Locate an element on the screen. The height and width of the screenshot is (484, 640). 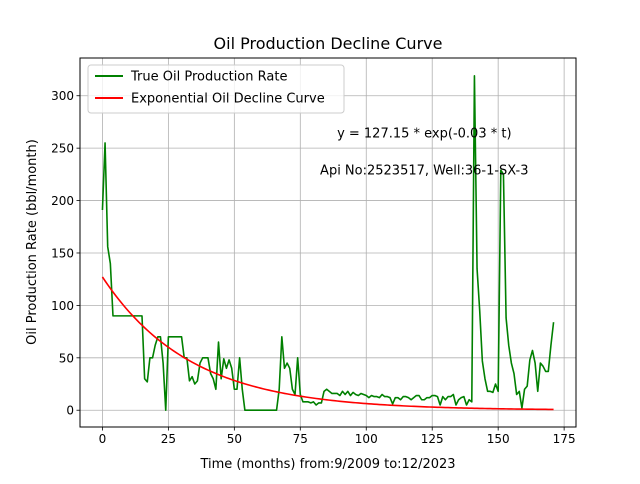
y-axis-label: Oil Production Rate (bbl/month) is located at coordinates (32, 242).